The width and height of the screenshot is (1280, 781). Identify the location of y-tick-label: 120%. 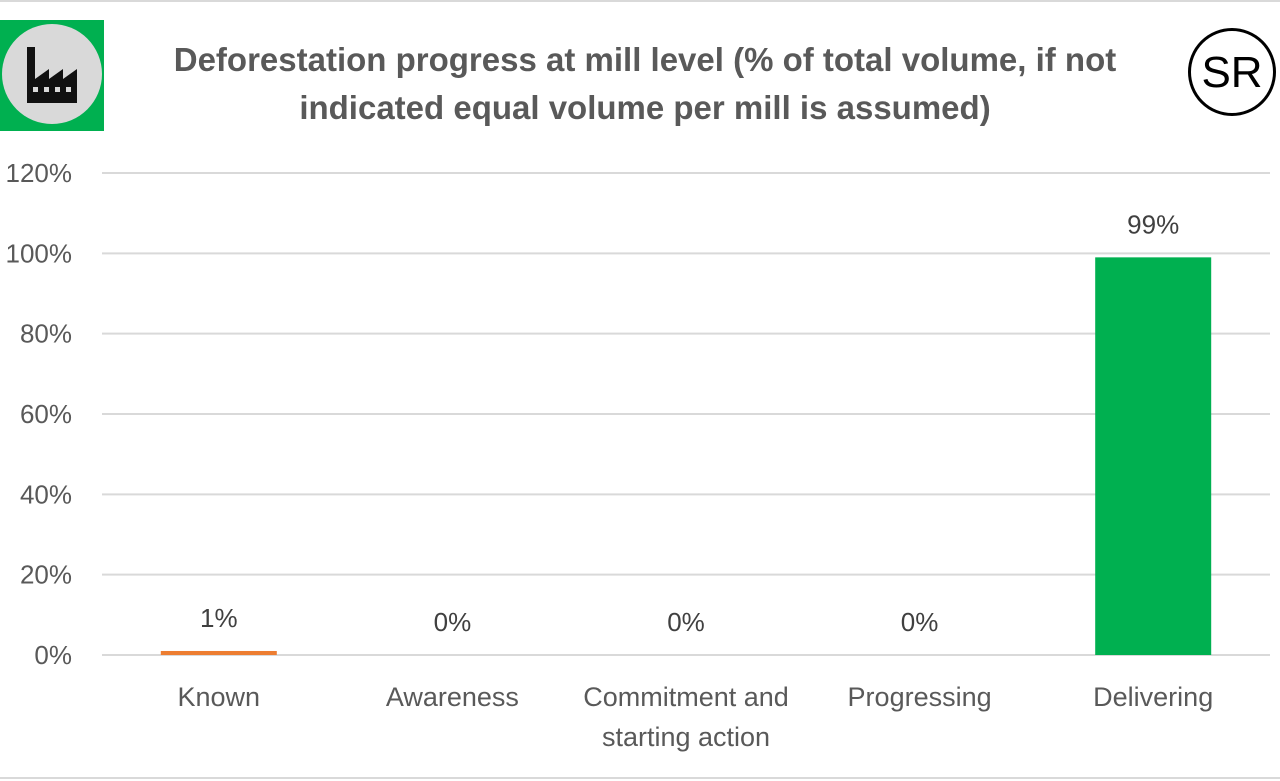
(39, 173).